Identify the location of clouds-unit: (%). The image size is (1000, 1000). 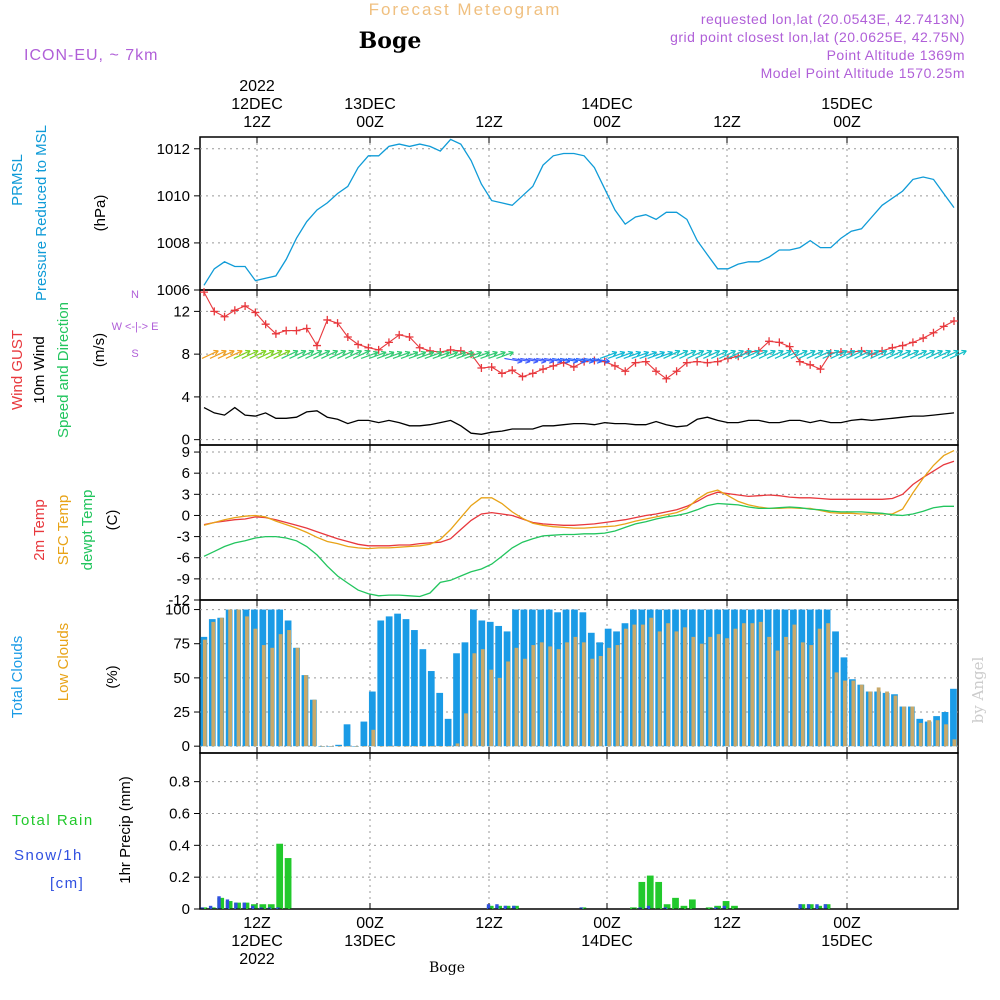
(112, 676).